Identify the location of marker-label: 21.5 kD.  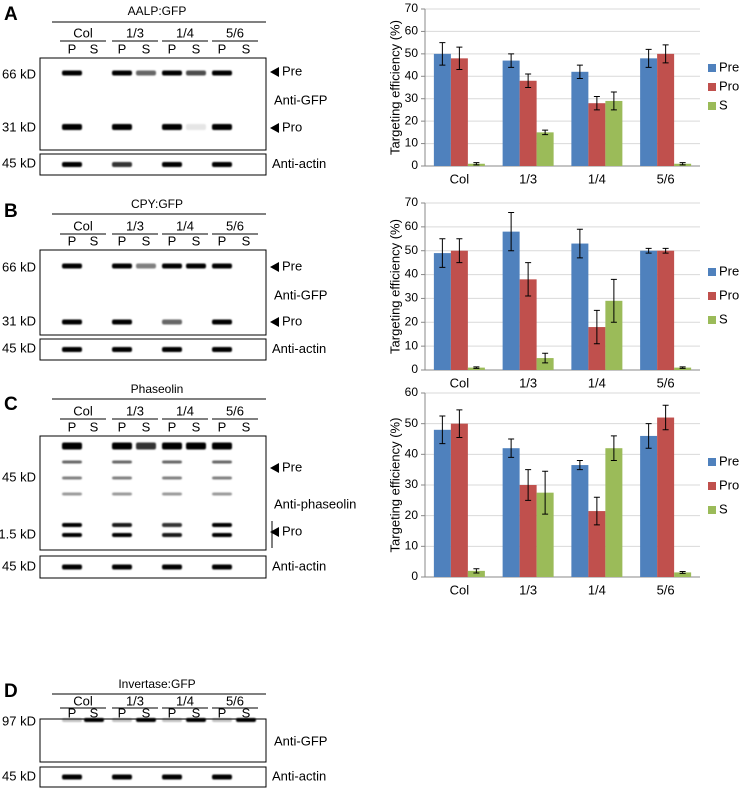
(18, 533).